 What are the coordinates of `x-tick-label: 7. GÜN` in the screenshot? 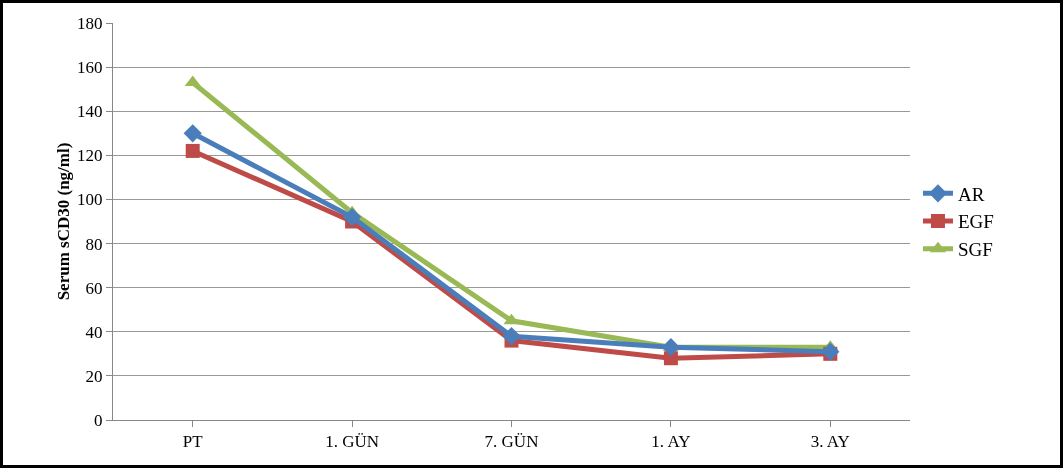 It's located at (511, 442).